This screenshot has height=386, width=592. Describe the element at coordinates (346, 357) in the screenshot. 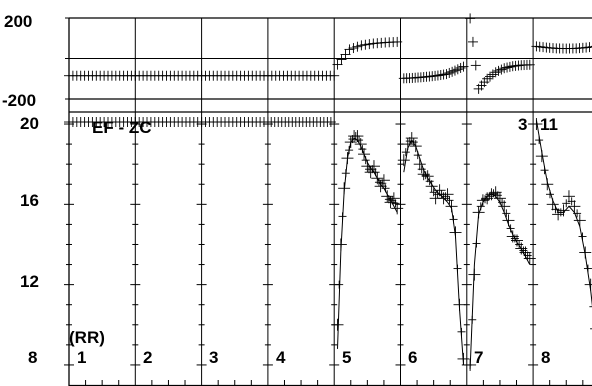

I see `panel-label-5: 5` at that location.